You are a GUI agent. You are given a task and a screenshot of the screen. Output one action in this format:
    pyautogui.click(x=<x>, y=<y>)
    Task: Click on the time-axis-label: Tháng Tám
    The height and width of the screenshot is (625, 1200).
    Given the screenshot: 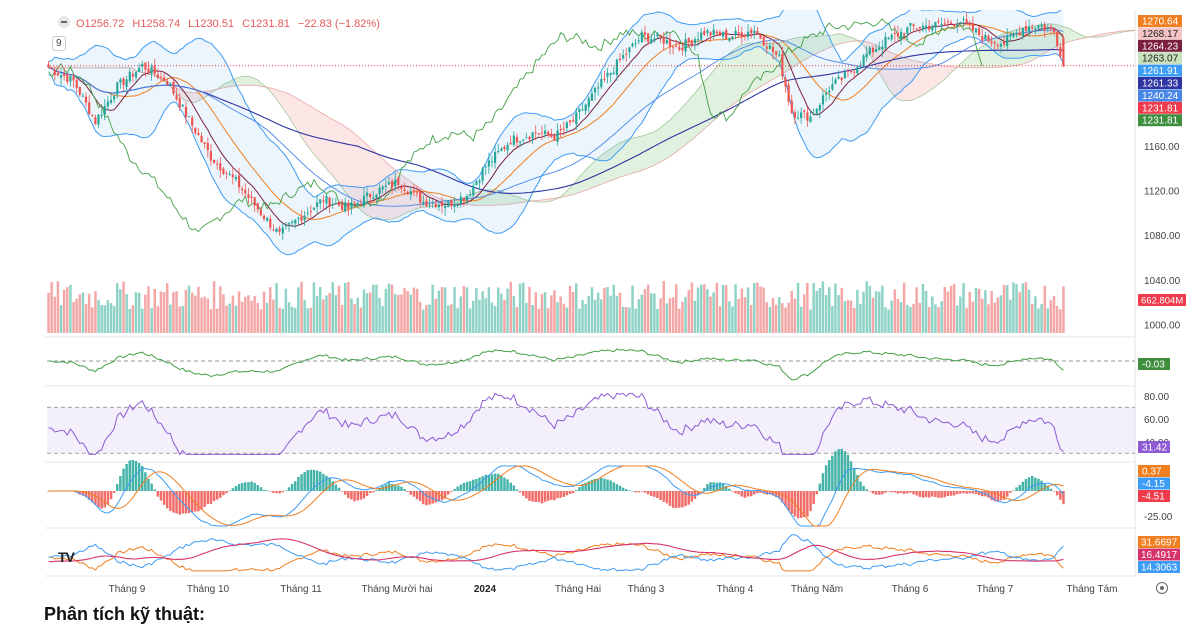 What is the action you would take?
    pyautogui.click(x=1092, y=589)
    